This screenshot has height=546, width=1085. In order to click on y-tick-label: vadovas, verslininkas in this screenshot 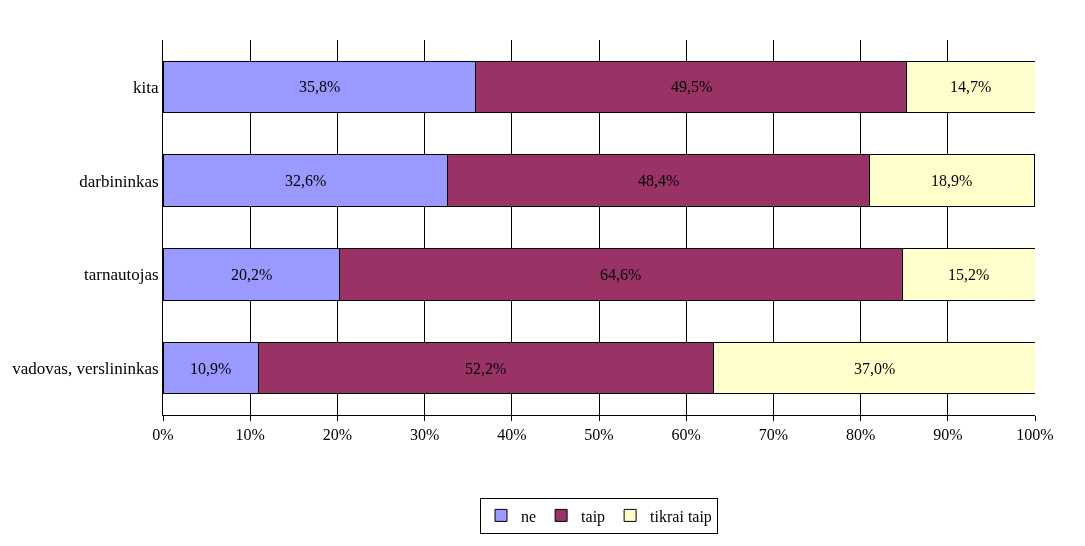, I will do `click(85, 369)`.